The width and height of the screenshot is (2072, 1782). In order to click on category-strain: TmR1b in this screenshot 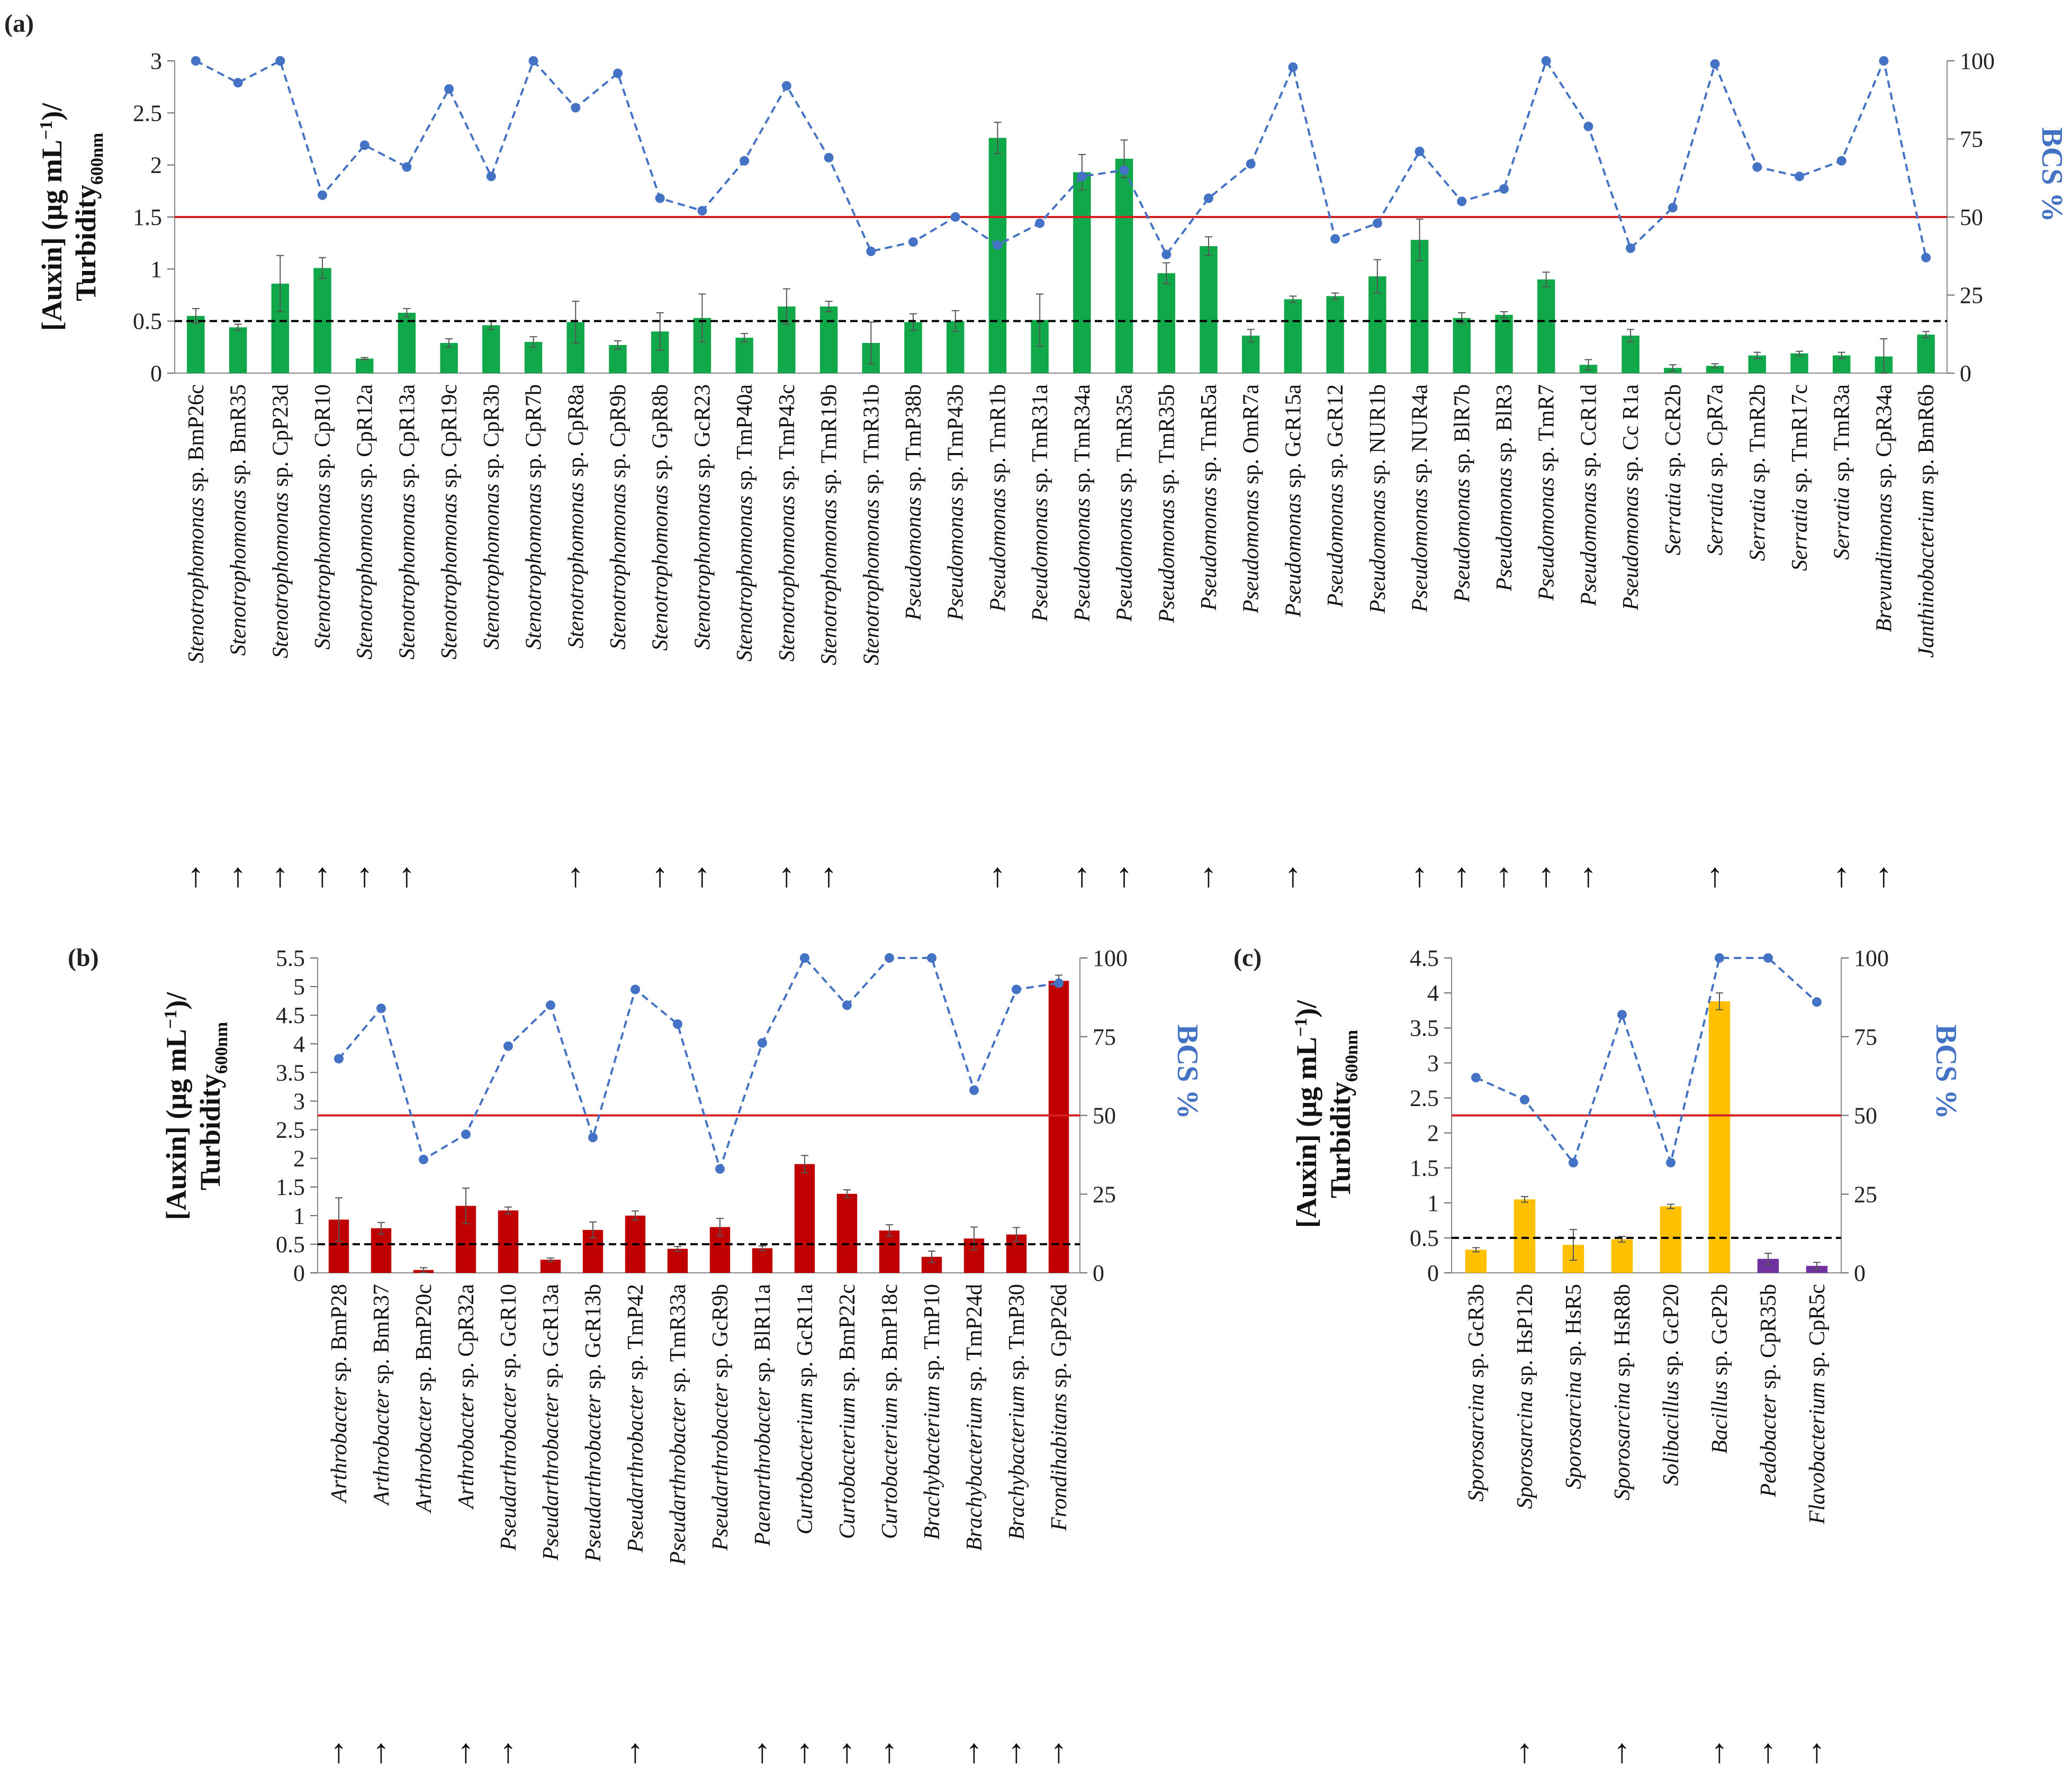, I will do `click(998, 418)`.